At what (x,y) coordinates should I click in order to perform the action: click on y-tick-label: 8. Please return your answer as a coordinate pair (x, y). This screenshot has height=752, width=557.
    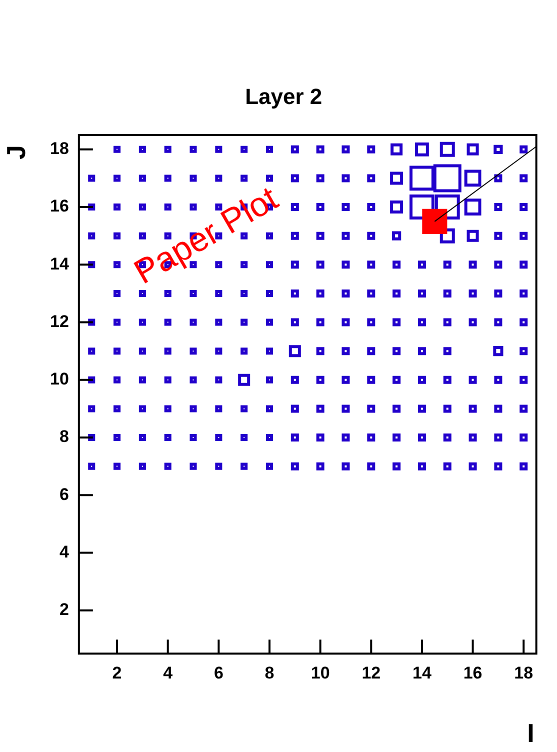
    Looking at the image, I should click on (64, 436).